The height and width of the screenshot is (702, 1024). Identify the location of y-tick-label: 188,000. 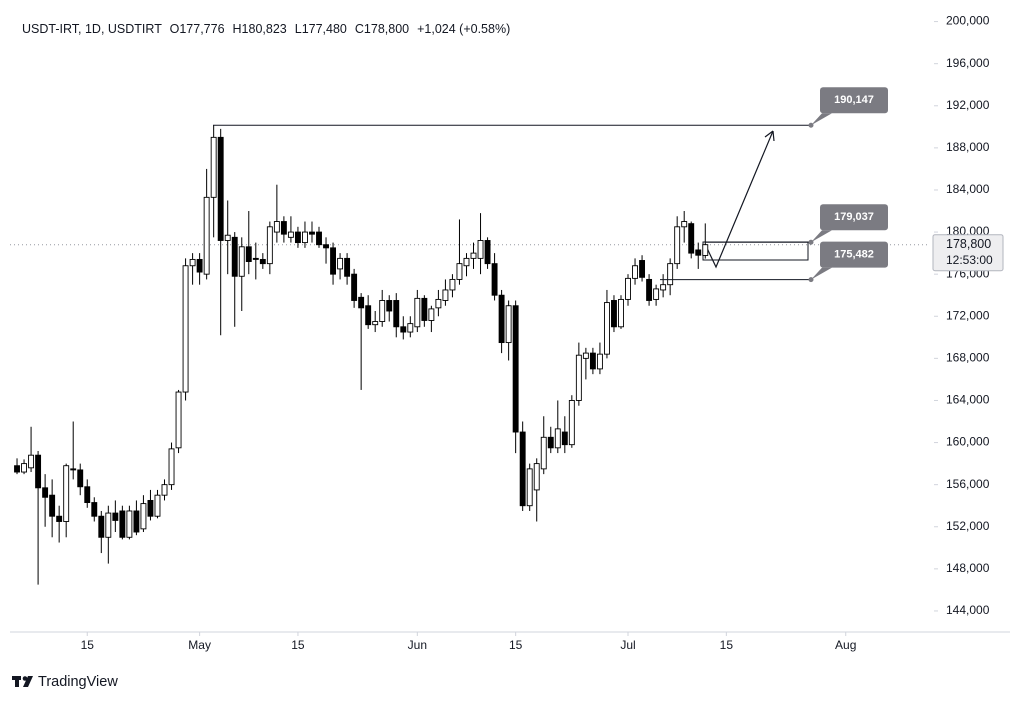
(968, 147).